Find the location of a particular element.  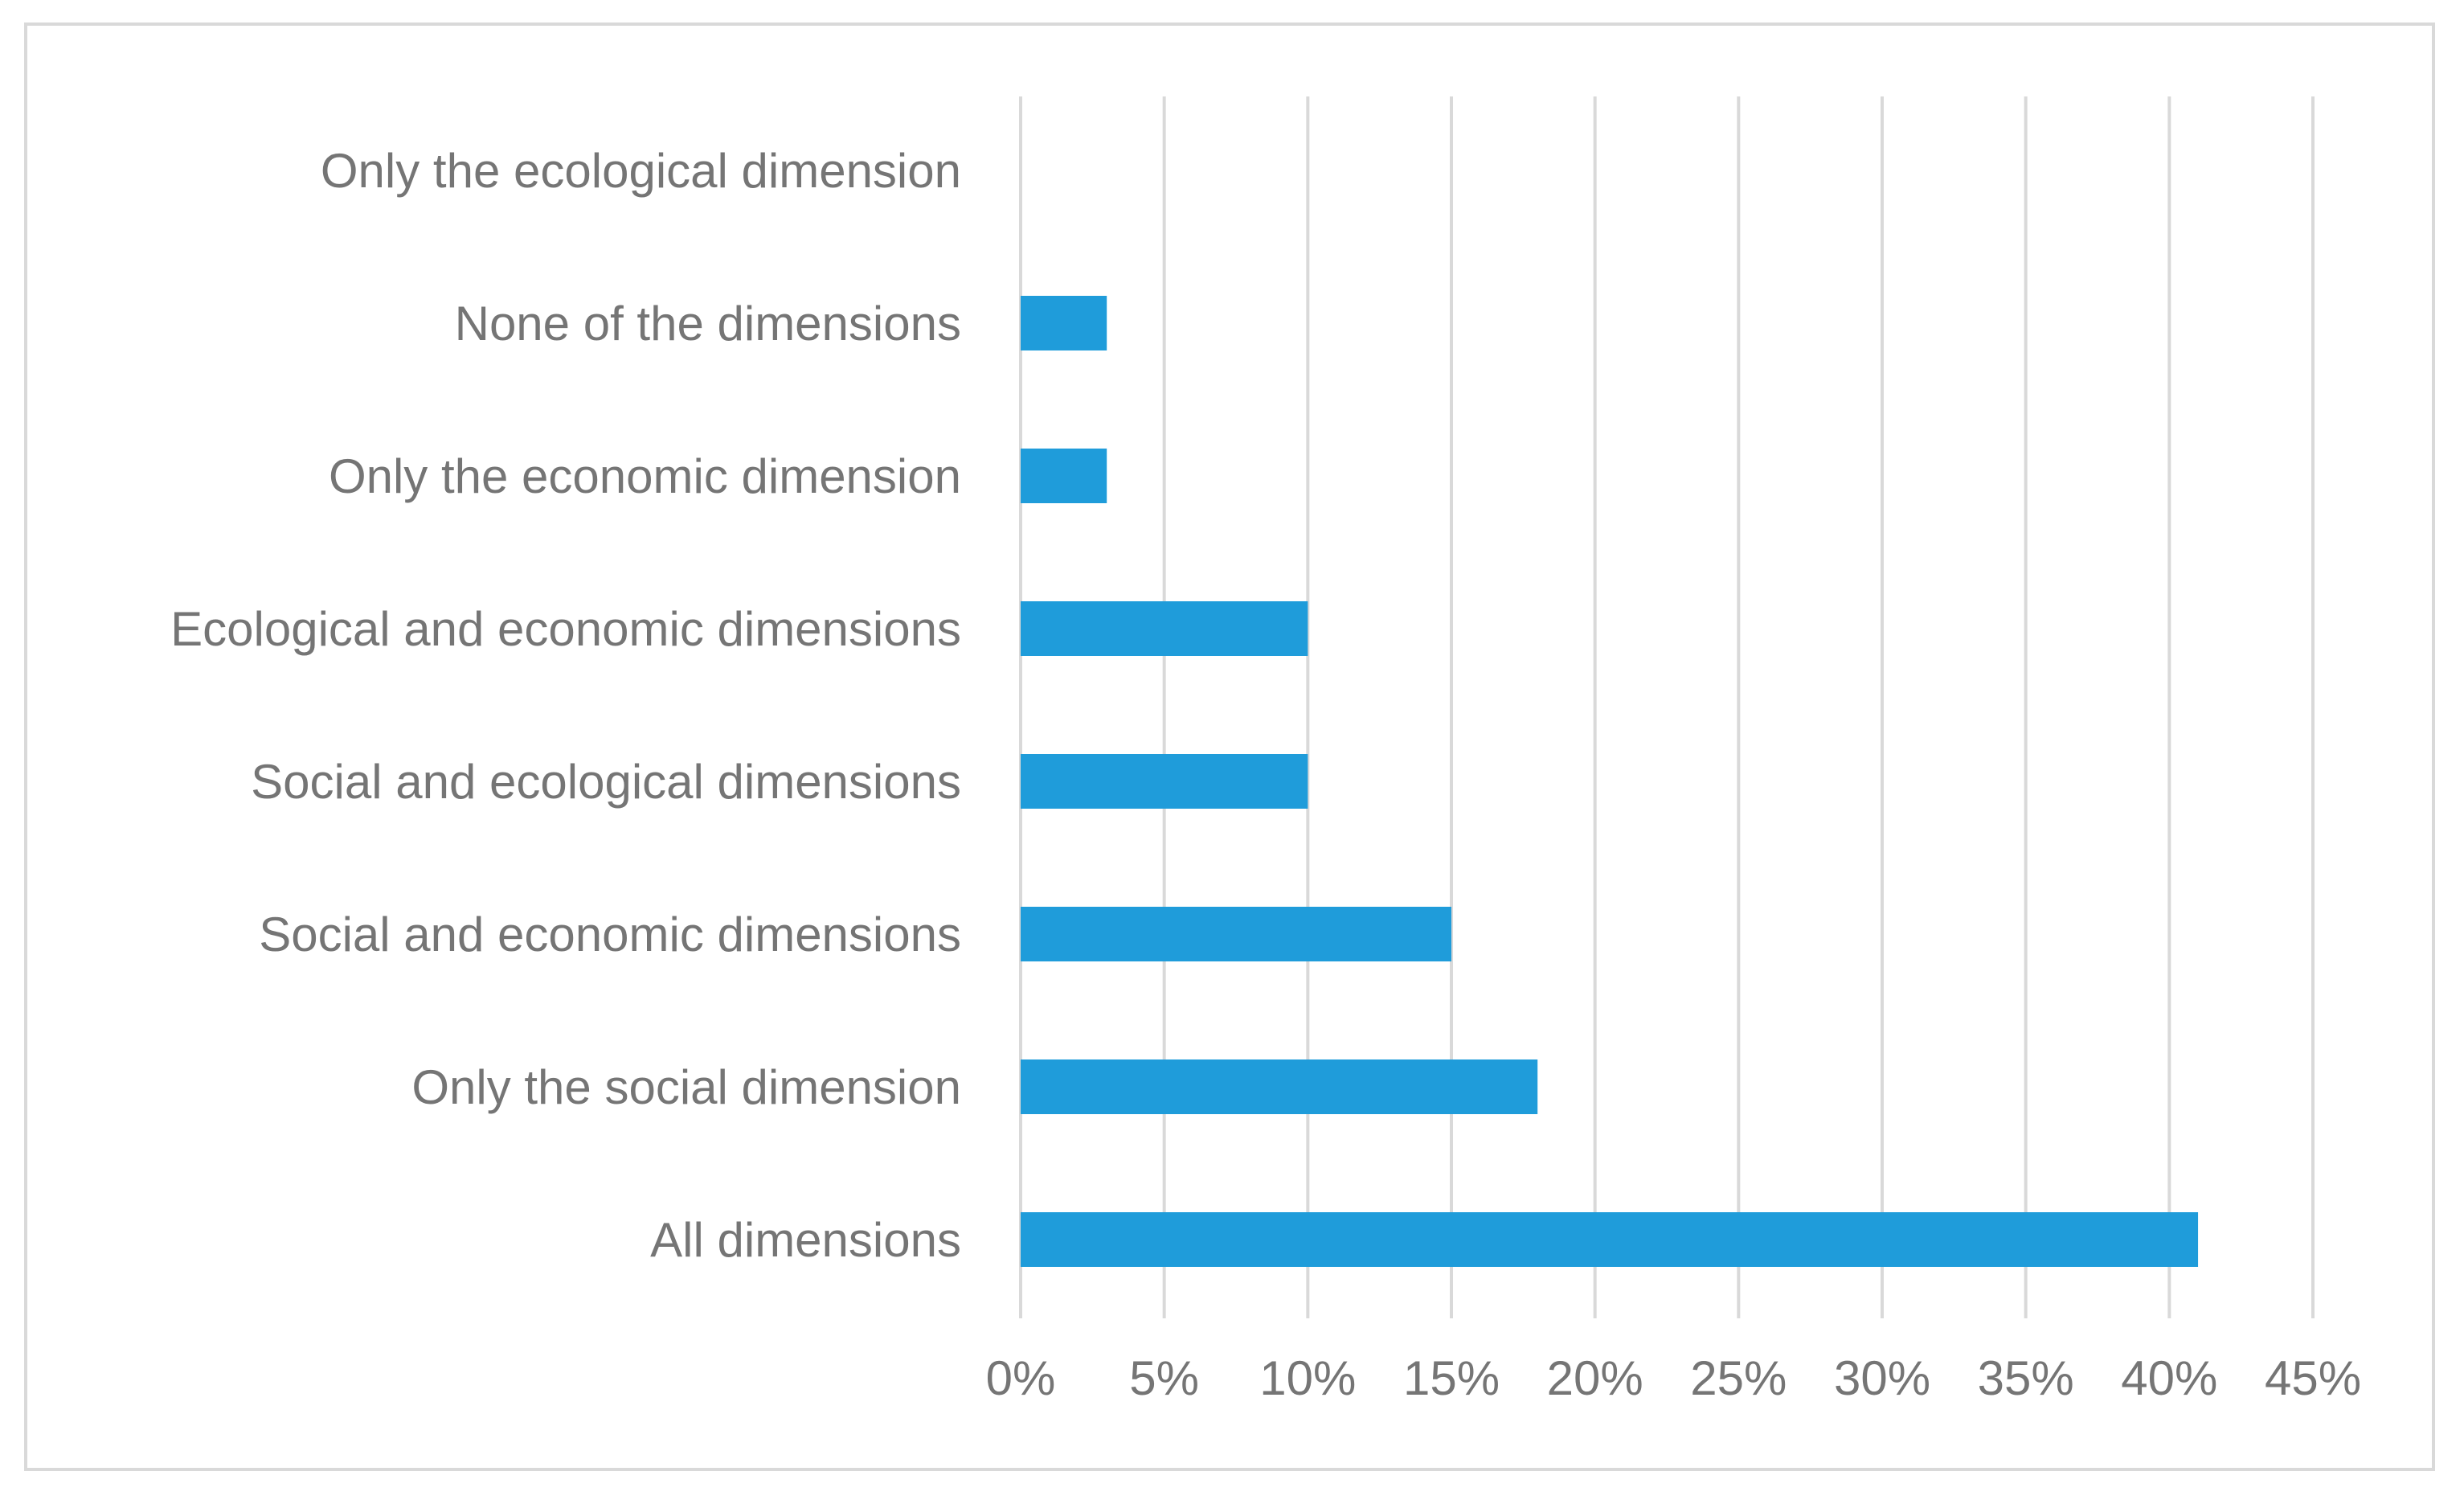

x-tick-label: 5% is located at coordinates (1164, 1378).